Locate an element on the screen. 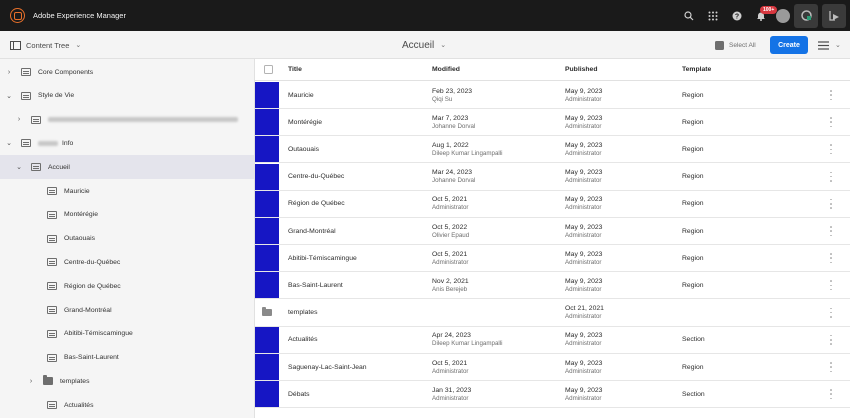 The image size is (850, 418). modified-date: Oct 5, 2021 is located at coordinates (450, 254).